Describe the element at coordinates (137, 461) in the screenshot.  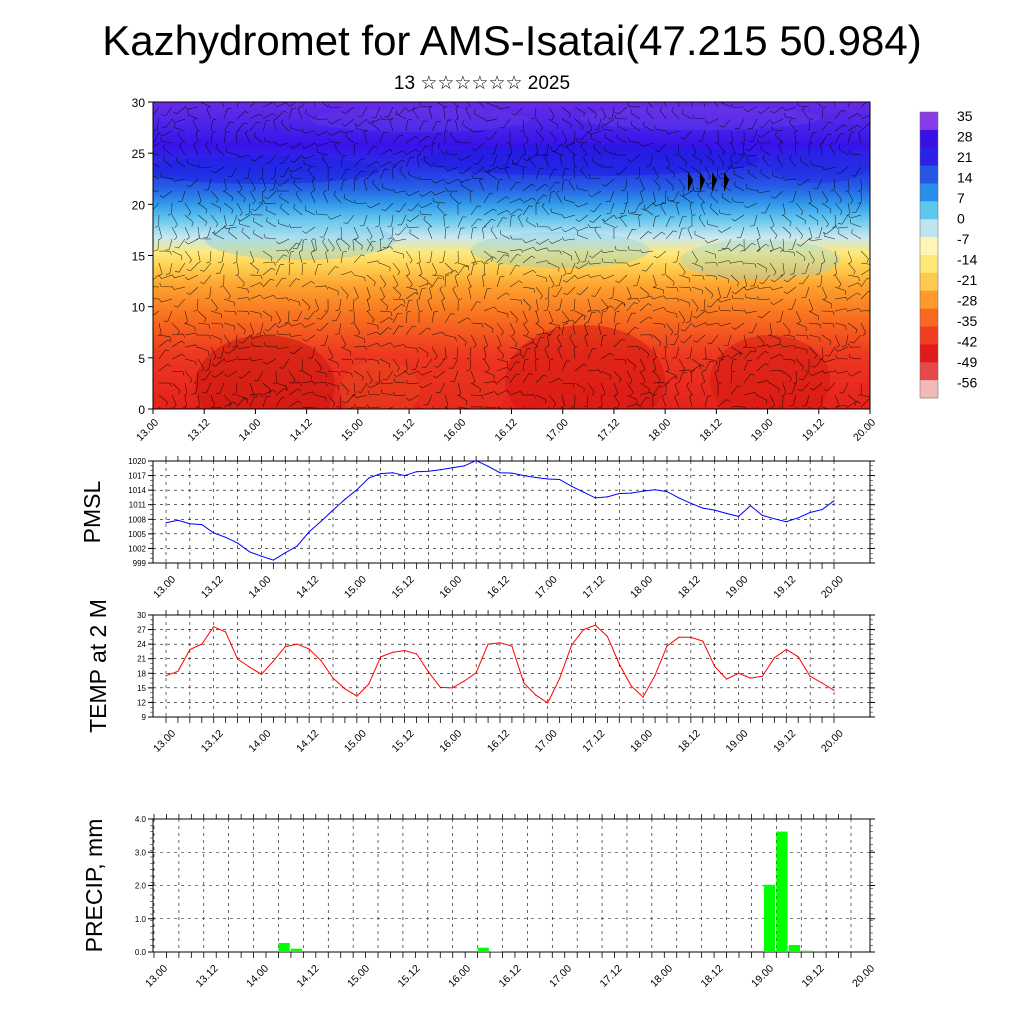
I see `ytick-label: 1020` at that location.